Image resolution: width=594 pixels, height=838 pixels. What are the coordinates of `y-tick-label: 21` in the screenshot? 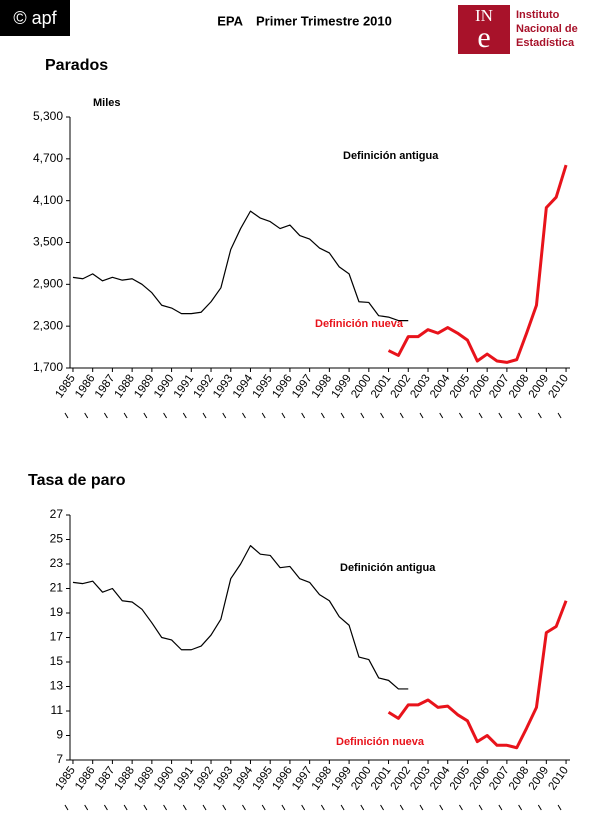 It's located at (57, 588).